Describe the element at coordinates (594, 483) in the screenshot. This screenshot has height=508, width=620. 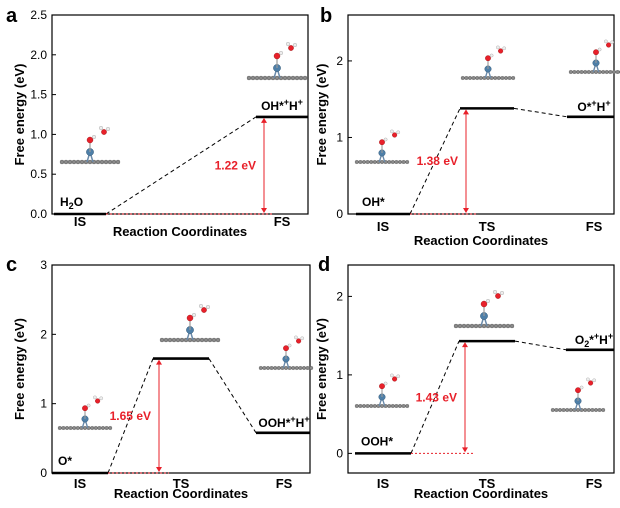
I see `x-category-label: FS` at that location.